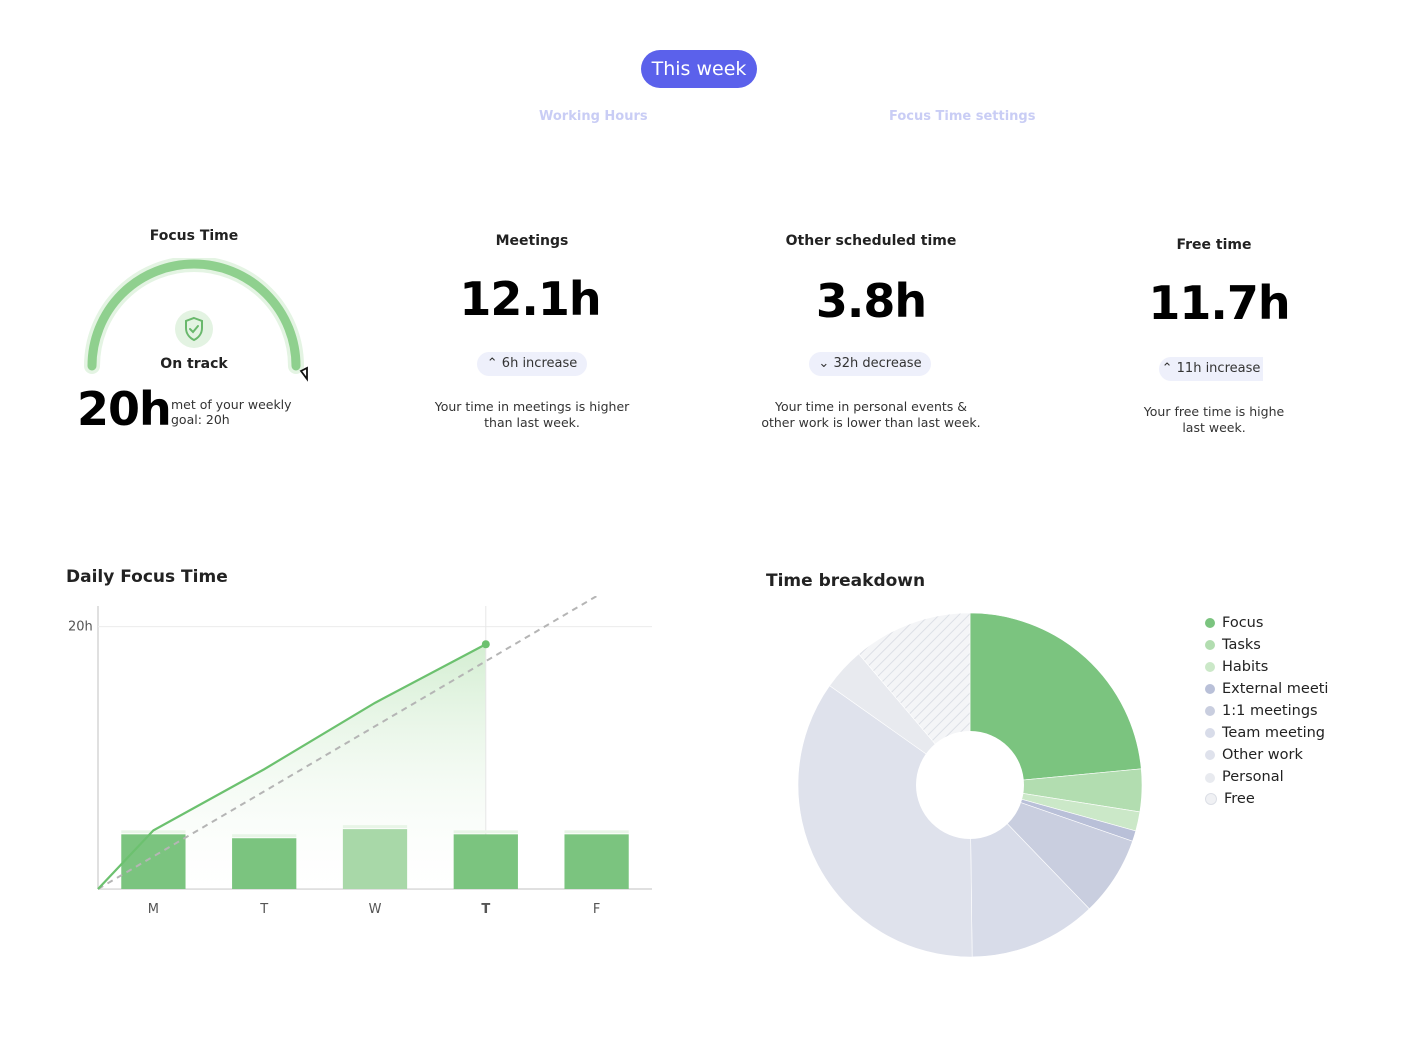  I want to click on free-time-desc-line2: last week., so click(1214, 427).